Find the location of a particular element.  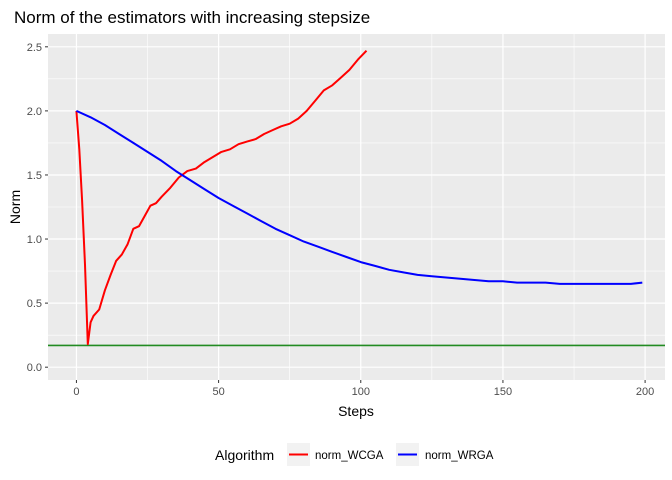

x-tick-label: 200 is located at coordinates (645, 392).